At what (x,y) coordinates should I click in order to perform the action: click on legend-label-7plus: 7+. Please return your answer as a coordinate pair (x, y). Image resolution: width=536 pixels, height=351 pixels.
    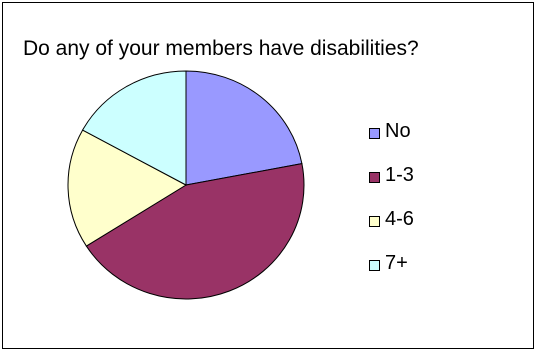
    Looking at the image, I should click on (396, 263).